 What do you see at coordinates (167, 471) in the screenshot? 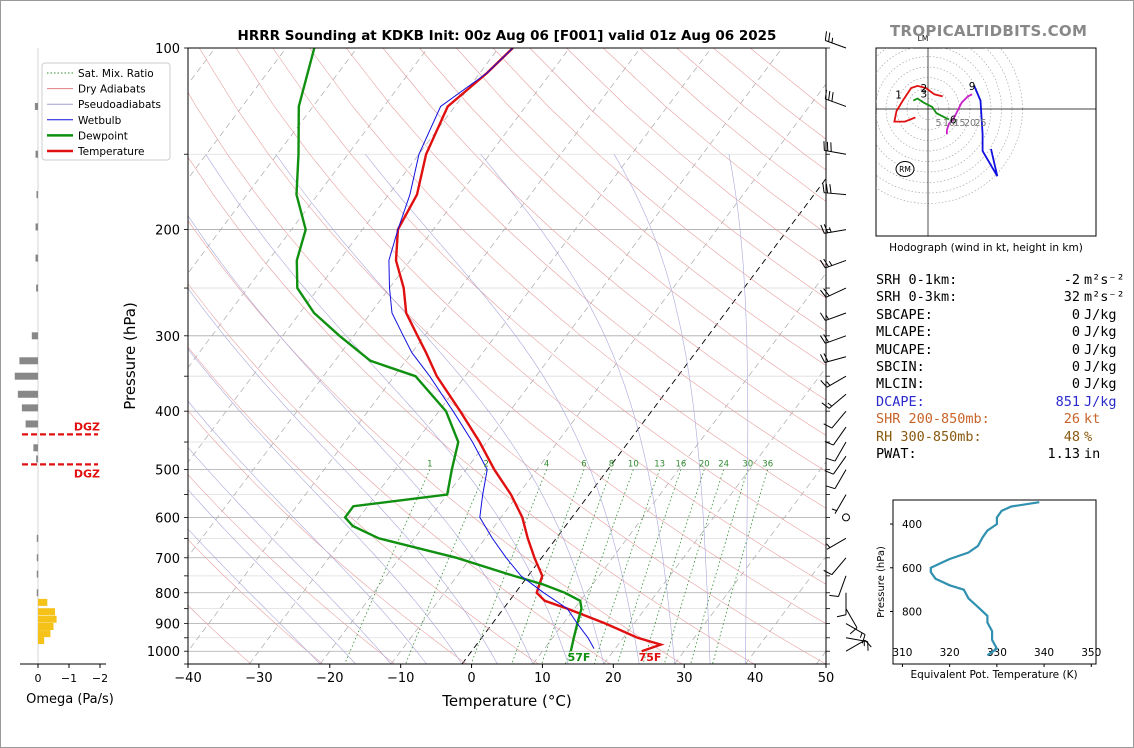
I see `y-tick-label: 500` at bounding box center [167, 471].